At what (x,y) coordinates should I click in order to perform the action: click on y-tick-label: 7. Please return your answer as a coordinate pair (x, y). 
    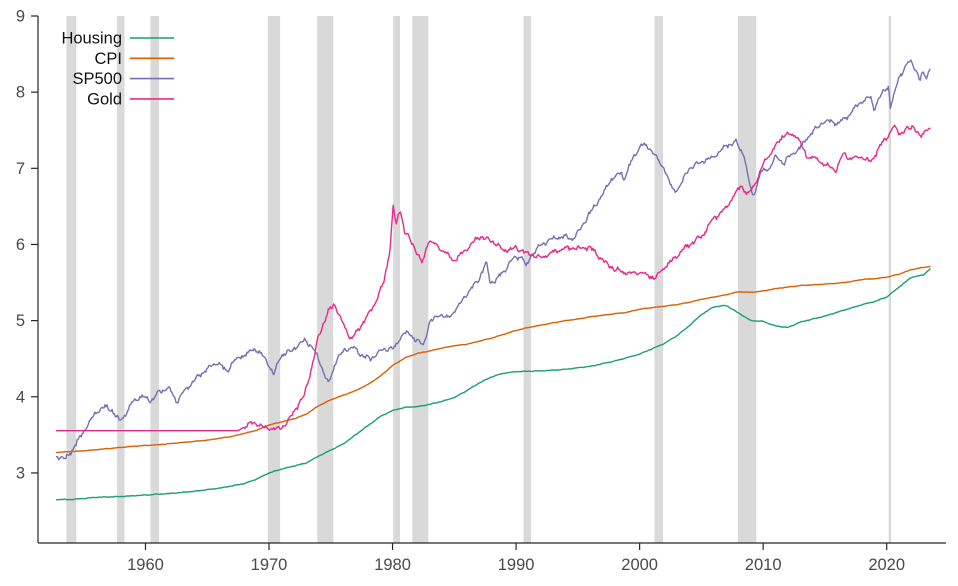
    Looking at the image, I should click on (20, 169).